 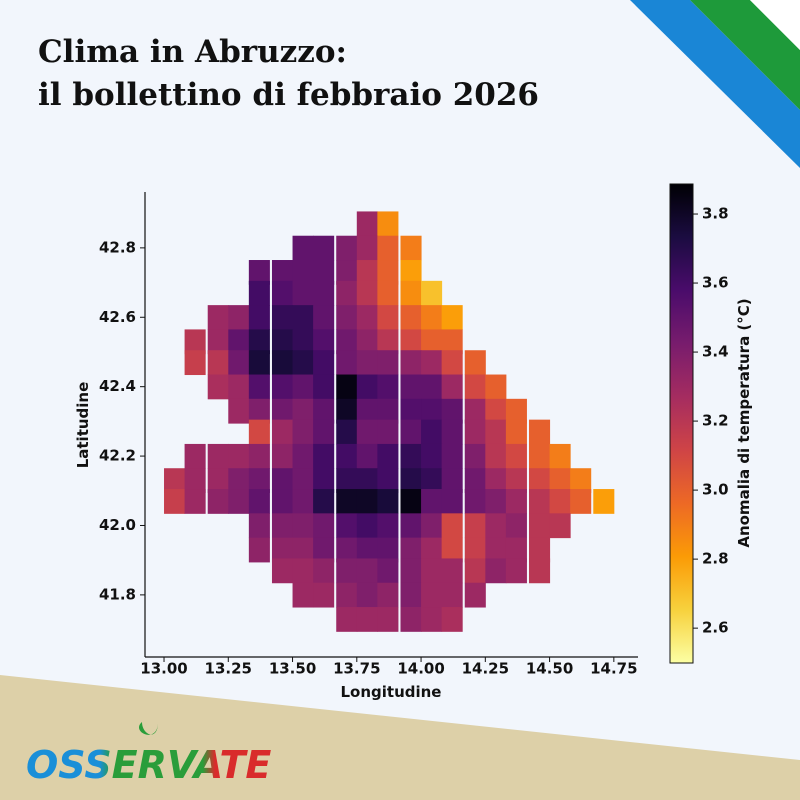 What do you see at coordinates (117, 525) in the screenshot?
I see `y-tick-label: 42.0` at bounding box center [117, 525].